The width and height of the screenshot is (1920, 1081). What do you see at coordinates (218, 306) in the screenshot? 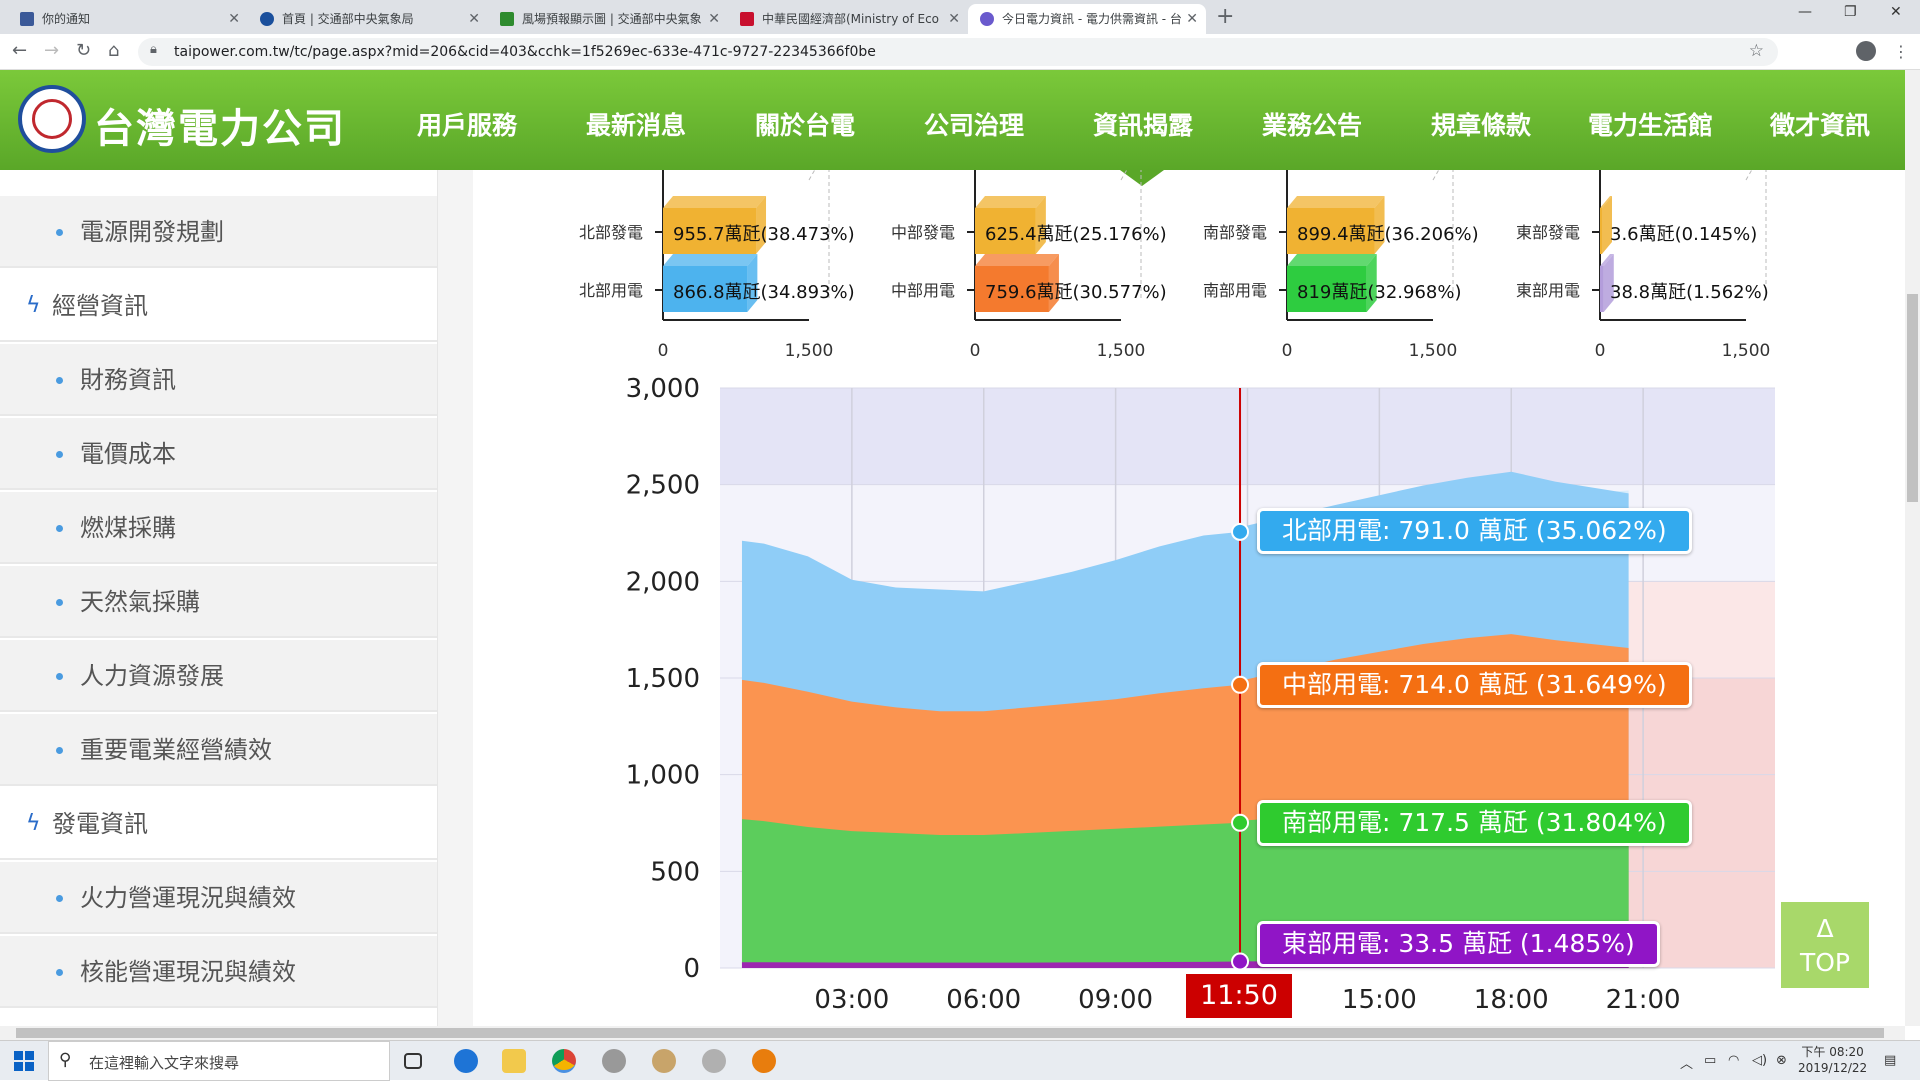
I see `sidebar-category-operations: ϟ 經營資訊` at bounding box center [218, 306].